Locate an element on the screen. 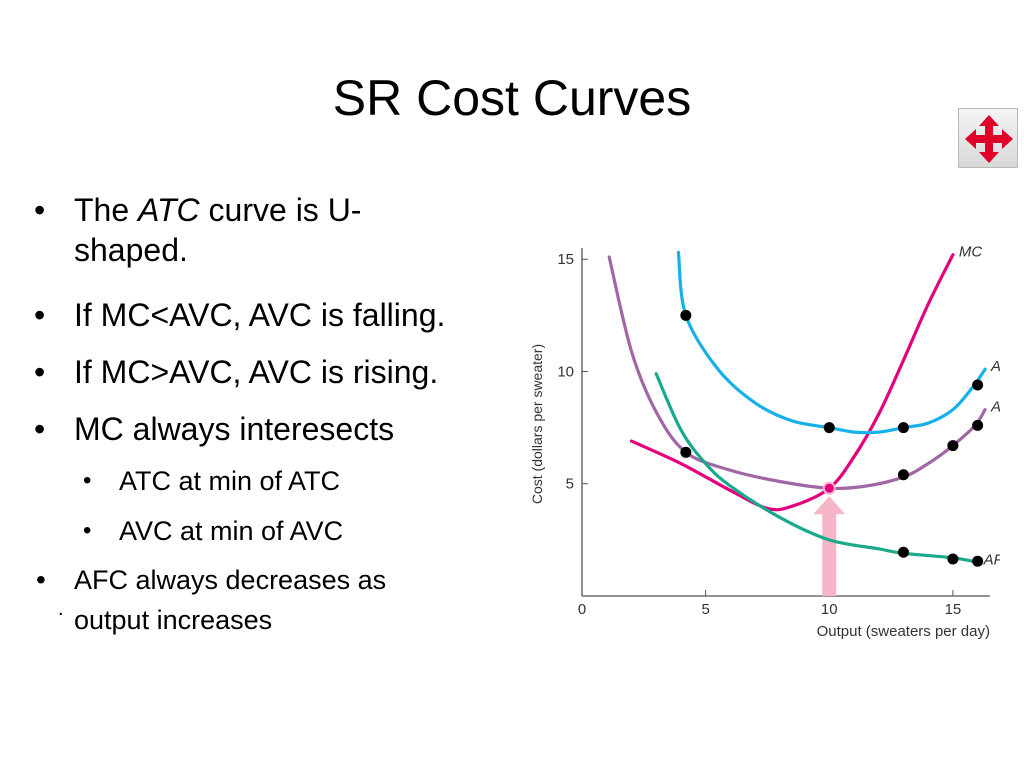 This screenshot has width=1024, height=768. y-axis-label: Cost (dollars per sweater) is located at coordinates (537, 424).